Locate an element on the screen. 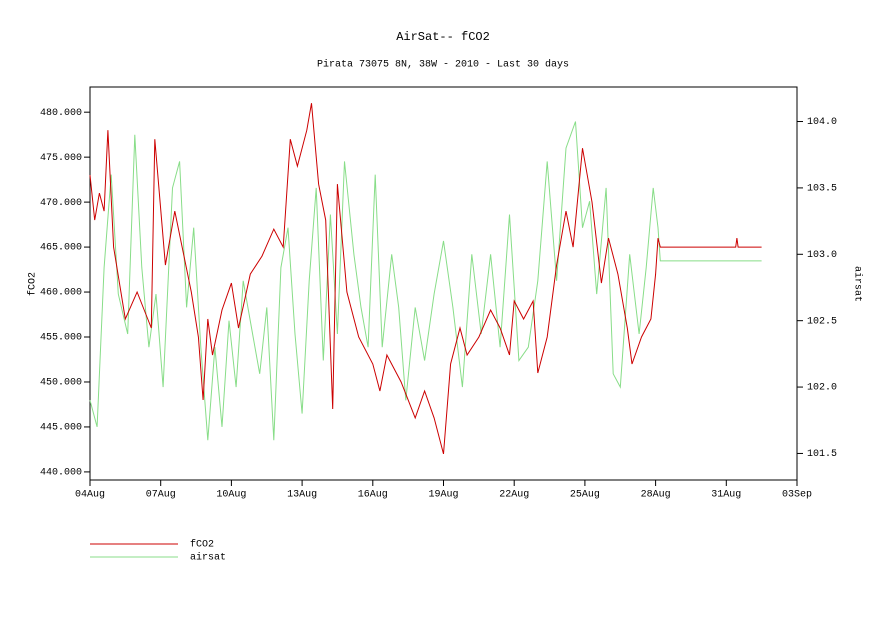  x-tick-label: 03Sep is located at coordinates (797, 495).